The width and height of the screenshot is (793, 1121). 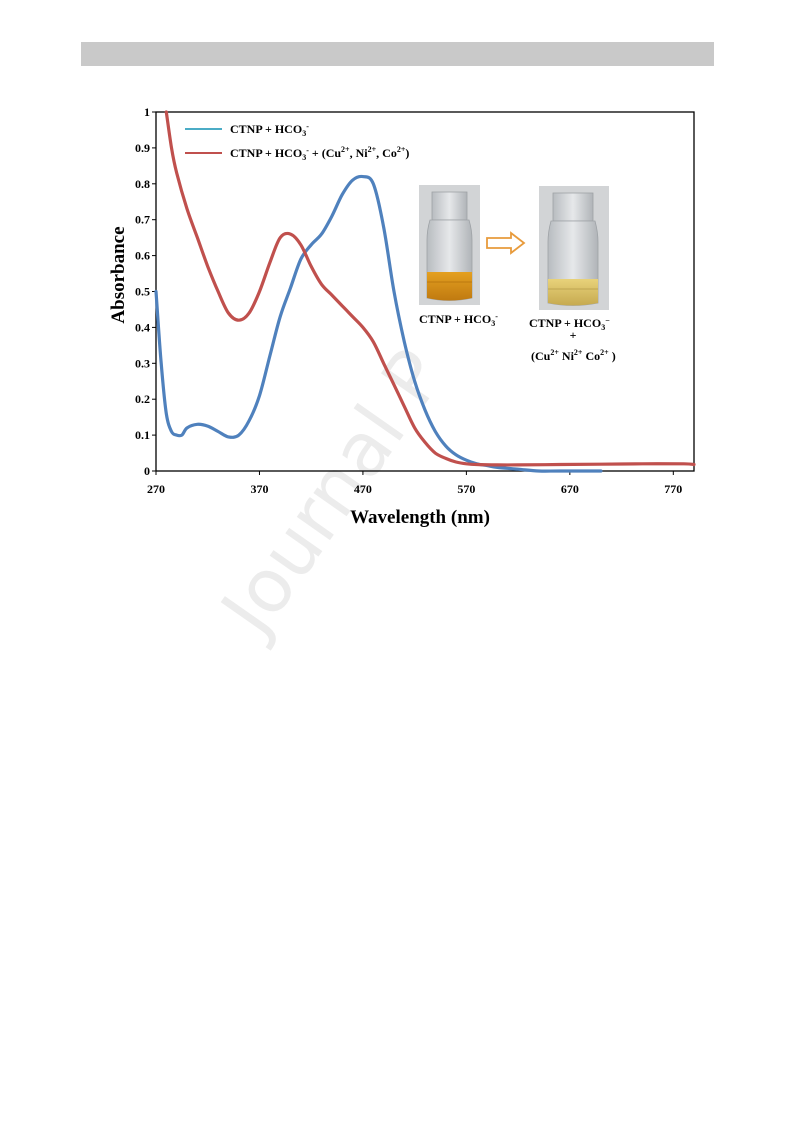 What do you see at coordinates (118, 274) in the screenshot?
I see `y-axis-title: Absorbance` at bounding box center [118, 274].